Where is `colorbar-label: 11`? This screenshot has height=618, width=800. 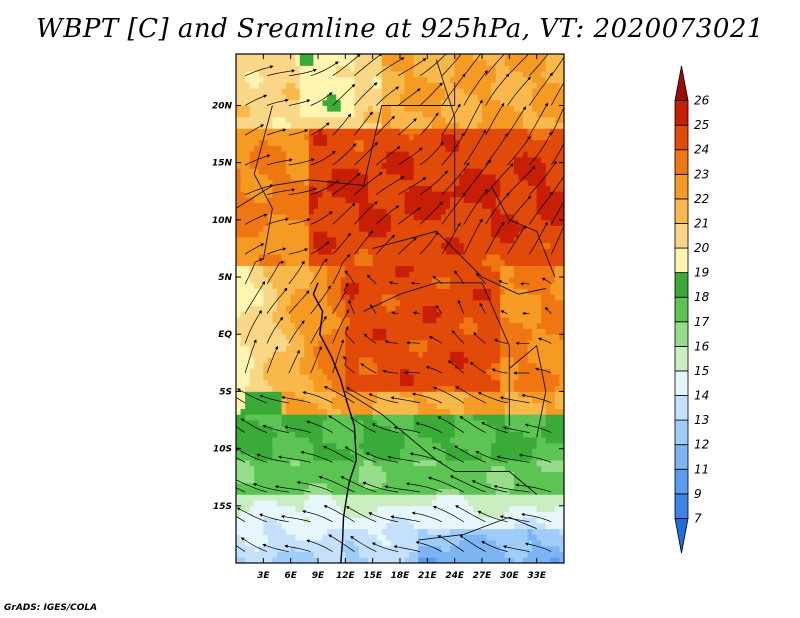
colorbar-label: 11 is located at coordinates (701, 469).